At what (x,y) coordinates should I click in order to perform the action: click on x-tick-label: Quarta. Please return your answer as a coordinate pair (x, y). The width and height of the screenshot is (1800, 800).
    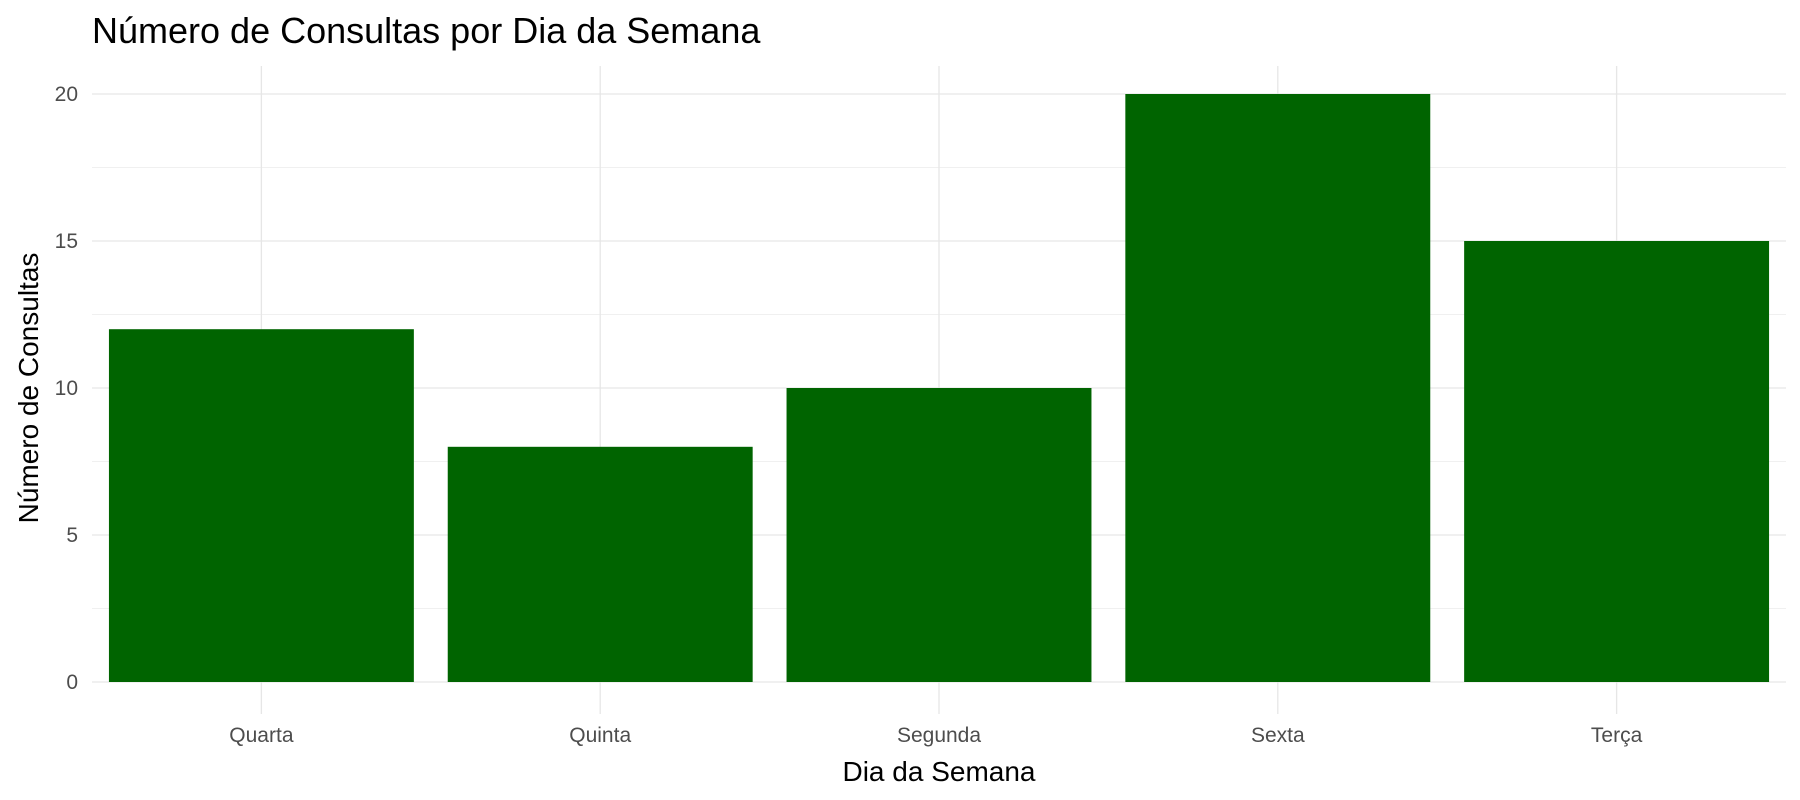
    Looking at the image, I should click on (261, 735).